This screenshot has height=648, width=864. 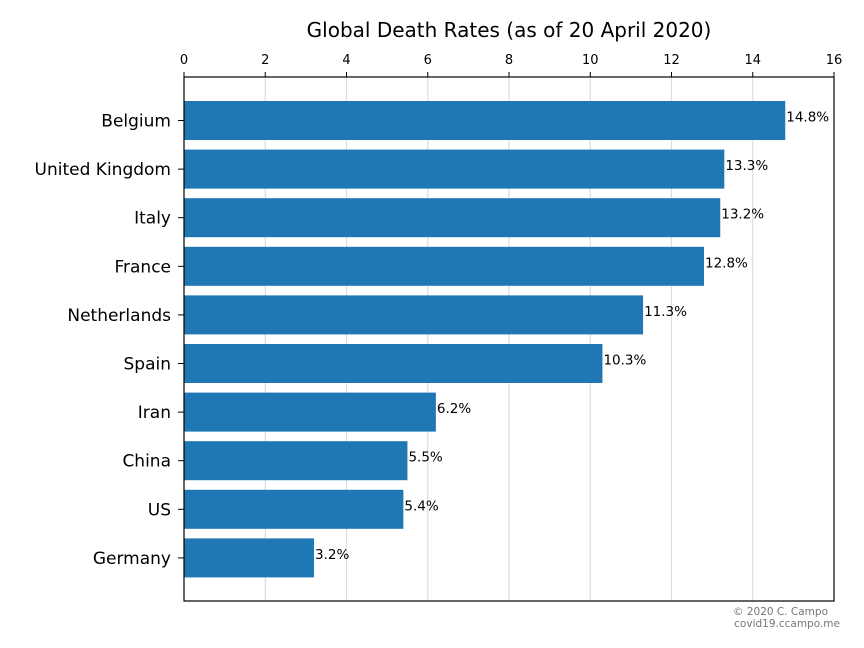 I want to click on data-label: 5.5%, so click(x=425, y=458).